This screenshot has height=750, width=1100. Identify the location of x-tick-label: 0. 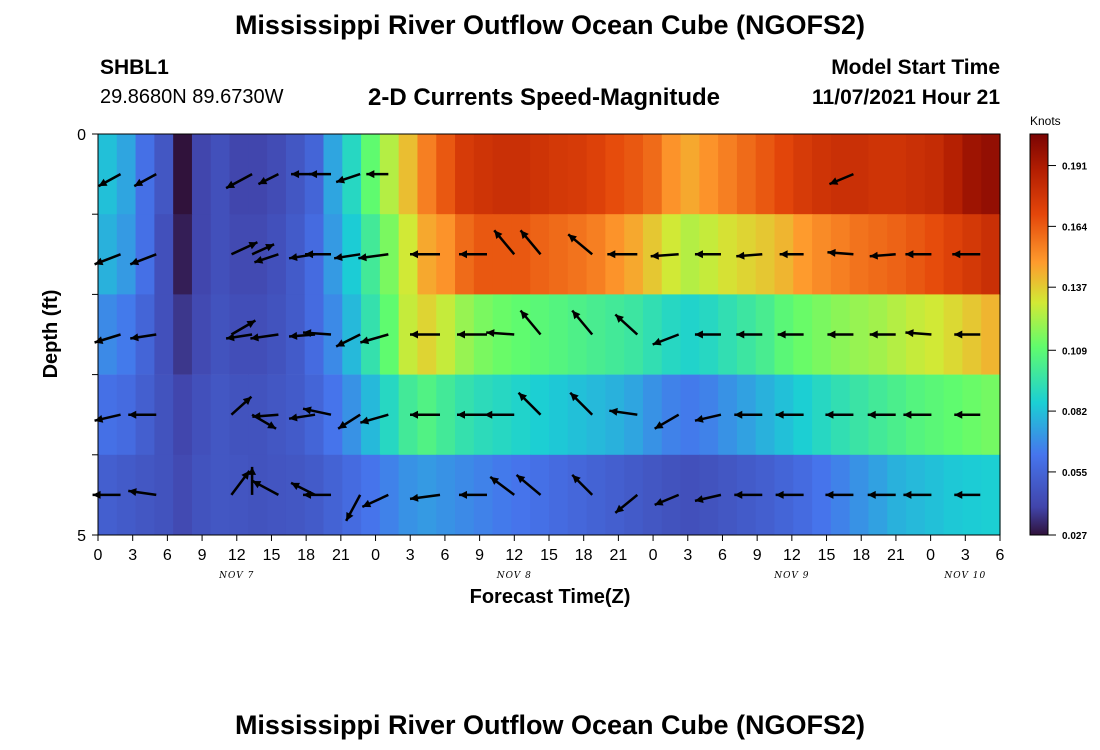
(653, 555).